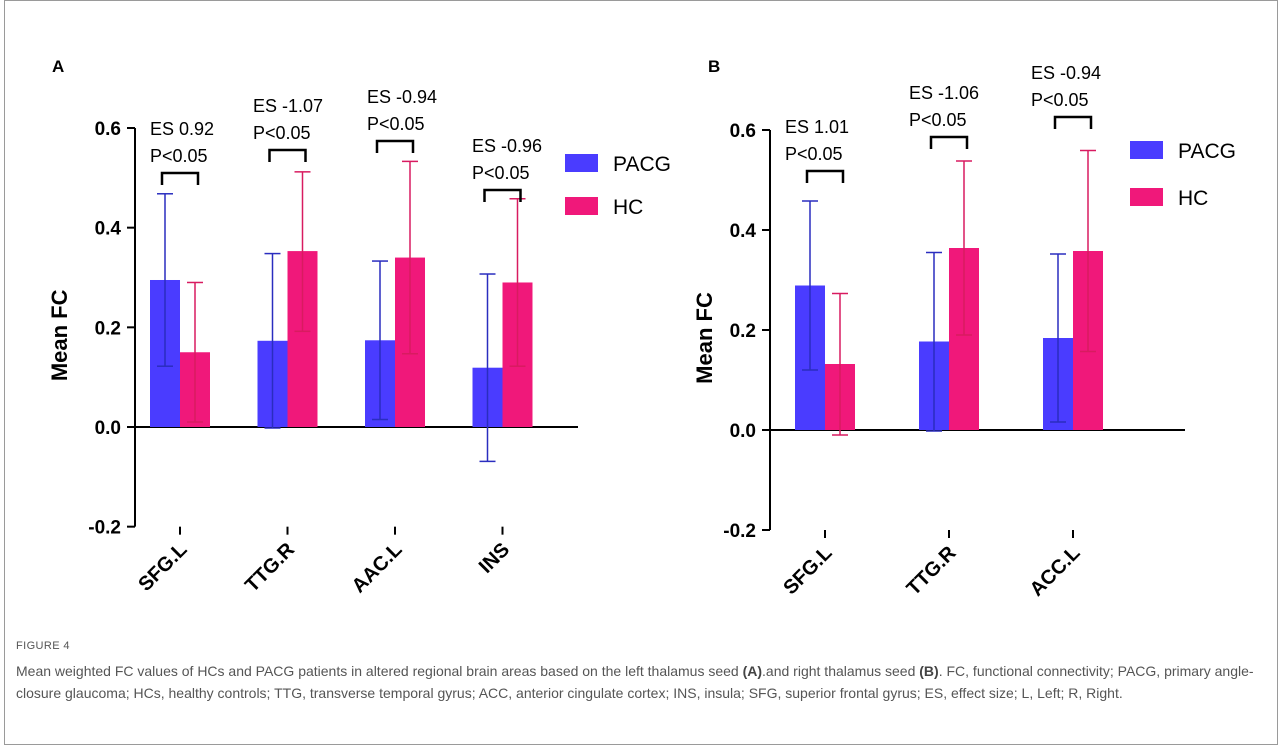 This screenshot has height=747, width=1282. What do you see at coordinates (377, 568) in the screenshot?
I see `category-label: AAC.L` at bounding box center [377, 568].